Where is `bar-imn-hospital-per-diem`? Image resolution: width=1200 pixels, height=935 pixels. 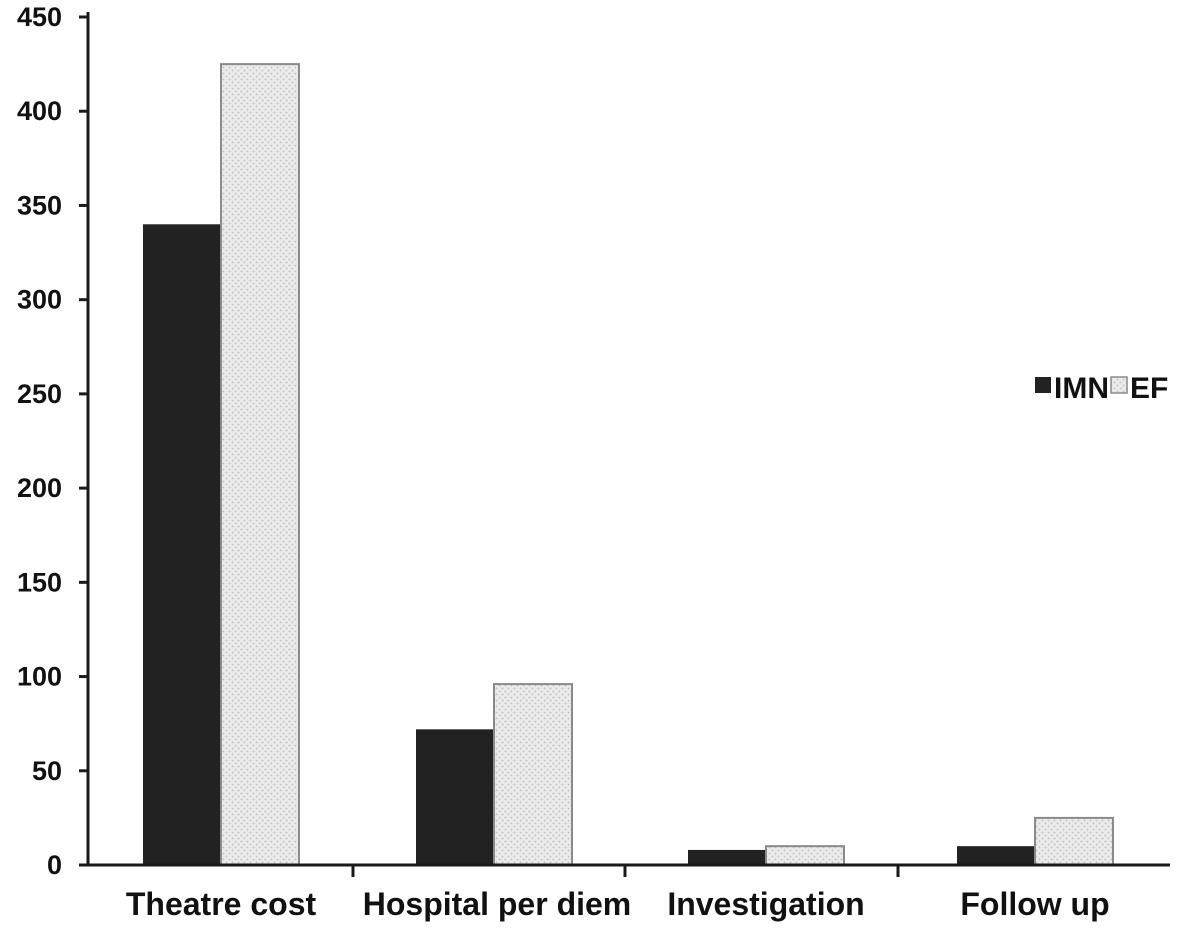
bar-imn-hospital-per-diem is located at coordinates (455, 797).